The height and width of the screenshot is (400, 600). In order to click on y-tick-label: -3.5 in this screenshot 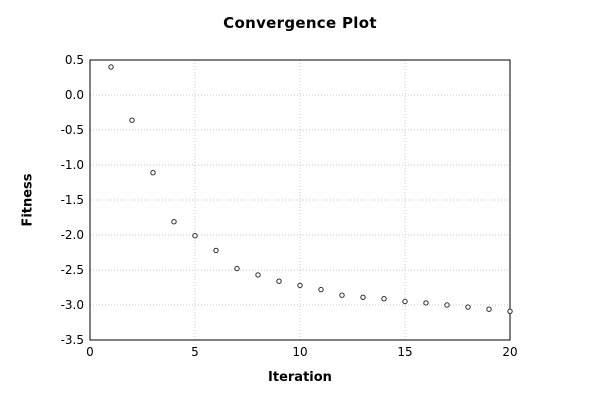, I will do `click(72, 340)`.